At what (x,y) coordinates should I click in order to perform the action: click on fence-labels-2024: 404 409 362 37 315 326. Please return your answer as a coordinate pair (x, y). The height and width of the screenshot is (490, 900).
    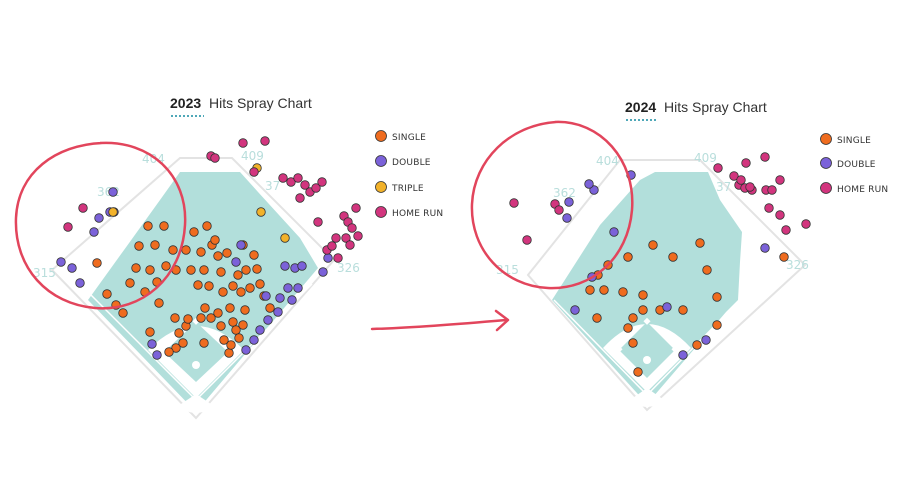
    Looking at the image, I should click on (652, 214).